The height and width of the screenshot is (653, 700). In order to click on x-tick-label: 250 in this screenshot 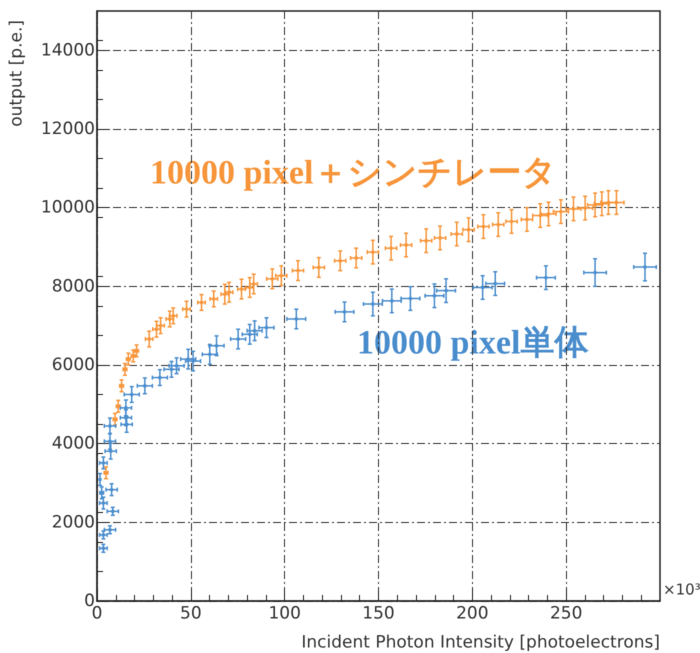, I will do `click(566, 614)`.